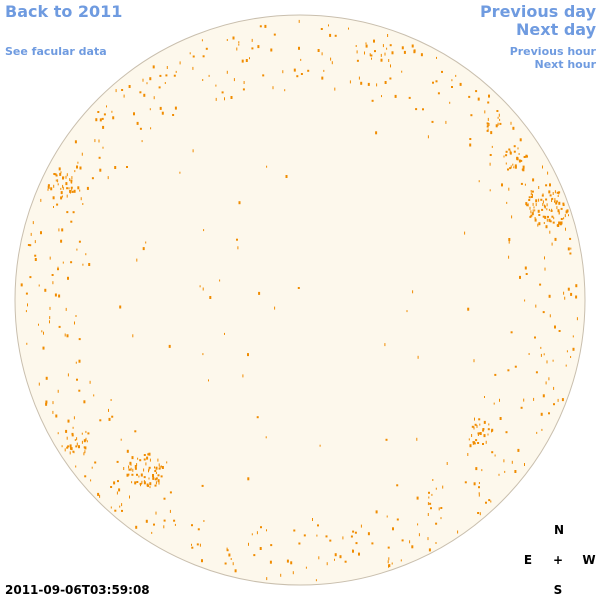 The image size is (600, 600). What do you see at coordinates (565, 64) in the screenshot?
I see `next-hour-link: Next hour` at bounding box center [565, 64].